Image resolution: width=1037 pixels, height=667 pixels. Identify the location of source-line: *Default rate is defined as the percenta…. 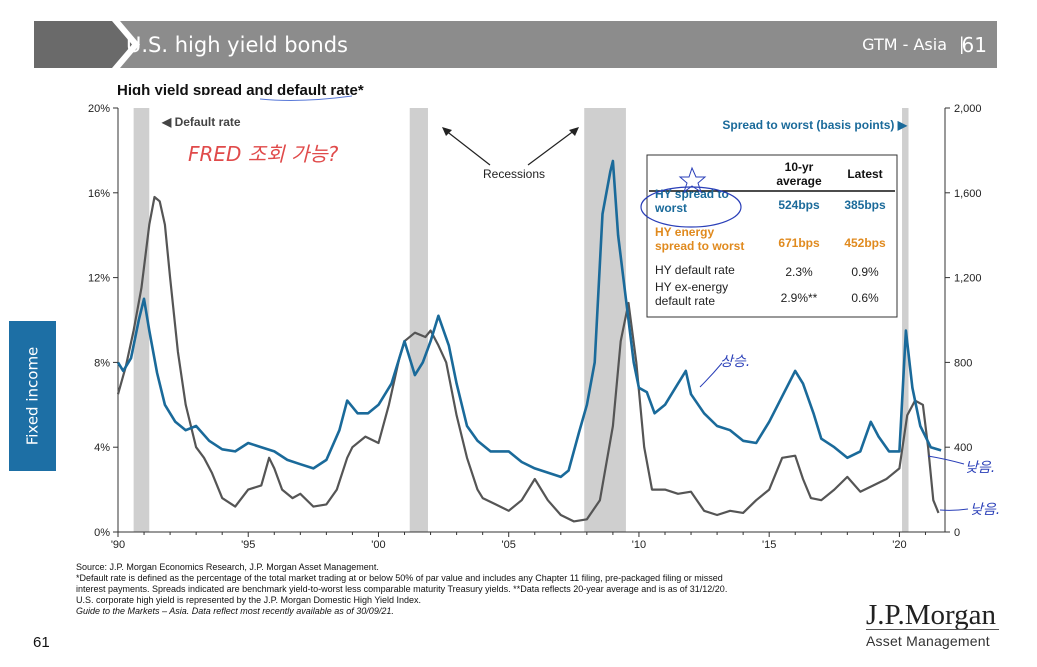
(399, 578).